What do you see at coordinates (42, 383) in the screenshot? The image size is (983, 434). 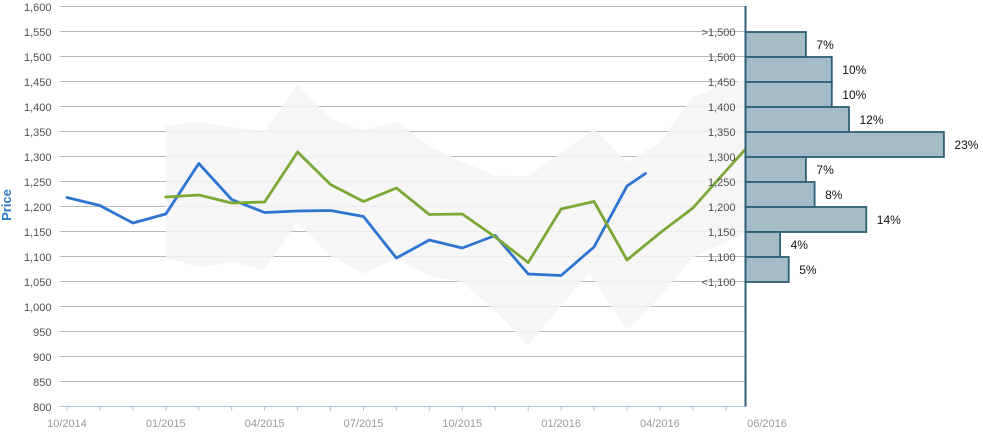 I see `svg-text: 850` at bounding box center [42, 383].